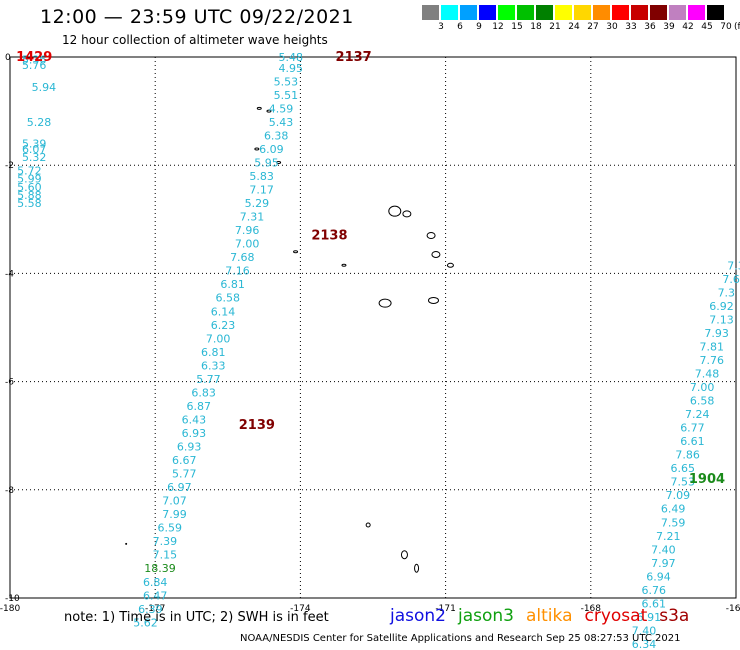  Describe the element at coordinates (702, 387) in the screenshot. I see `swh-value: 7.00` at that location.